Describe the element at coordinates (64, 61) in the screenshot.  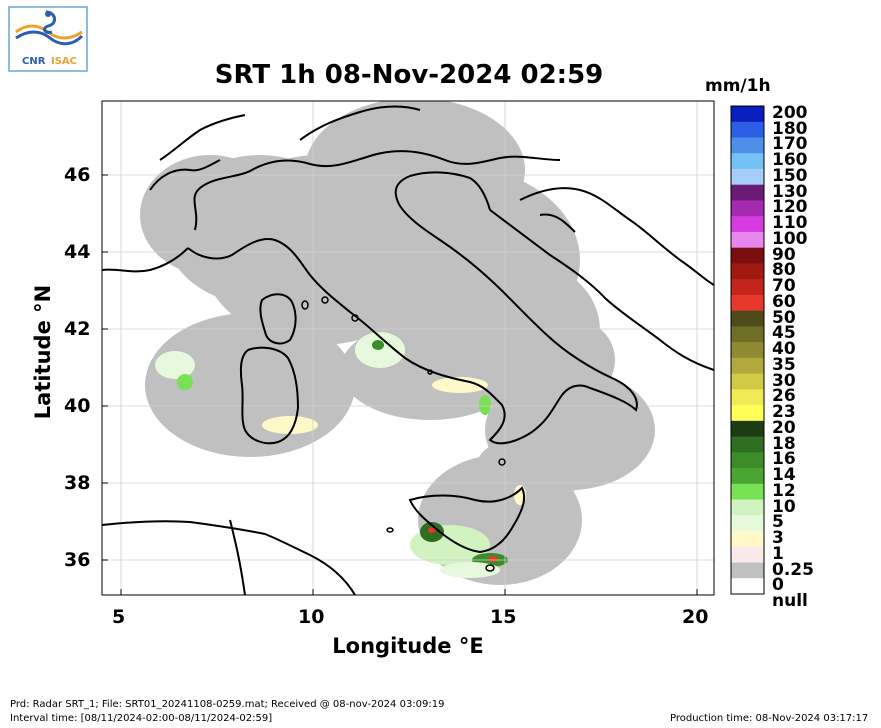
I see `logo-text-isac: ISAC` at that location.